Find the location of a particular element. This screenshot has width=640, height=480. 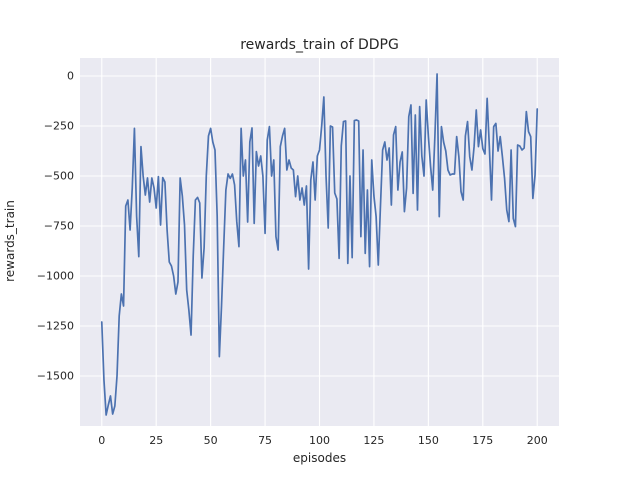

y-tick-label: −250 is located at coordinates (58, 126).